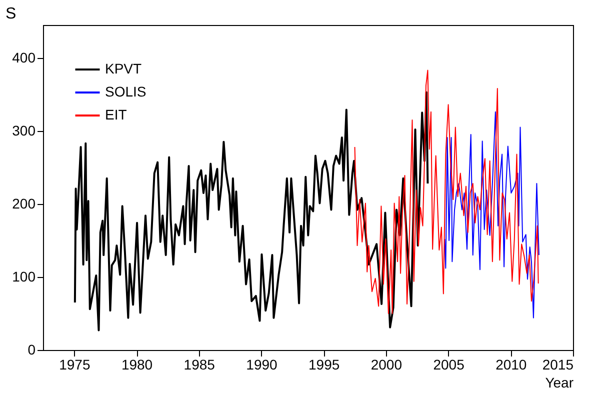 Image resolution: width=614 pixels, height=400 pixels. I want to click on y-tick-label: 300, so click(24, 130).